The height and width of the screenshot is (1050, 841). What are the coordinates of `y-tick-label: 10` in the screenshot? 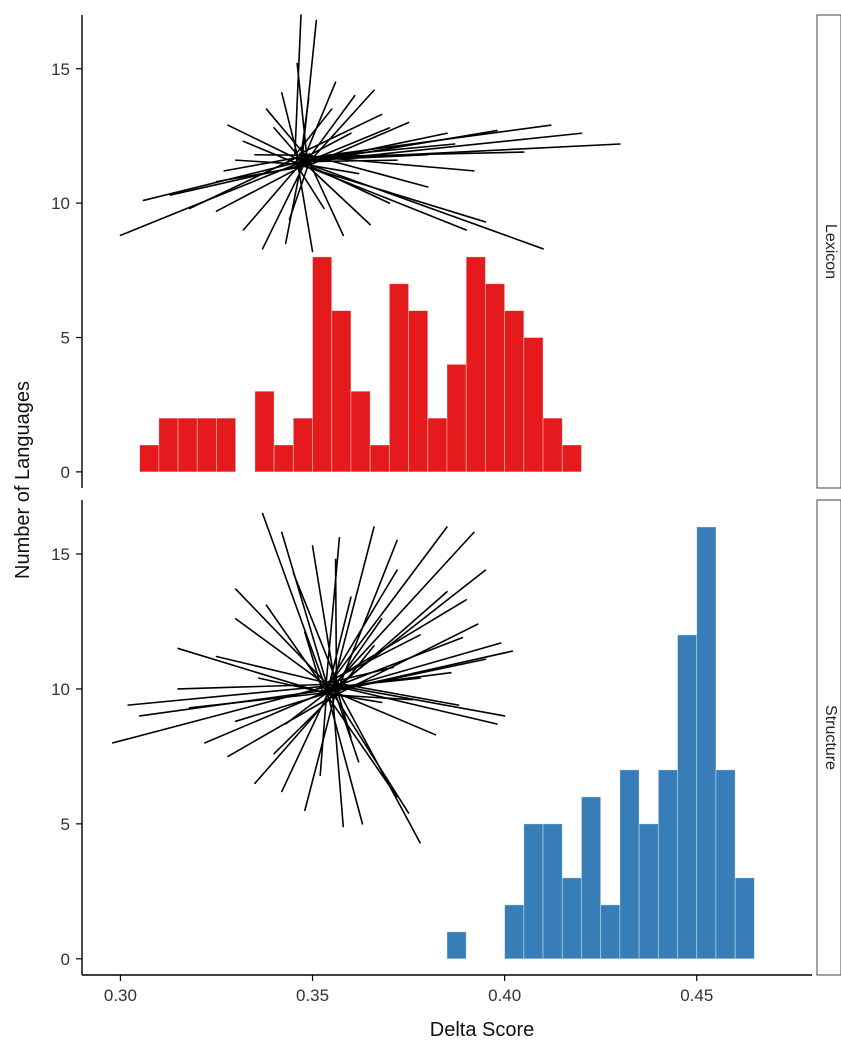 It's located at (60, 203).